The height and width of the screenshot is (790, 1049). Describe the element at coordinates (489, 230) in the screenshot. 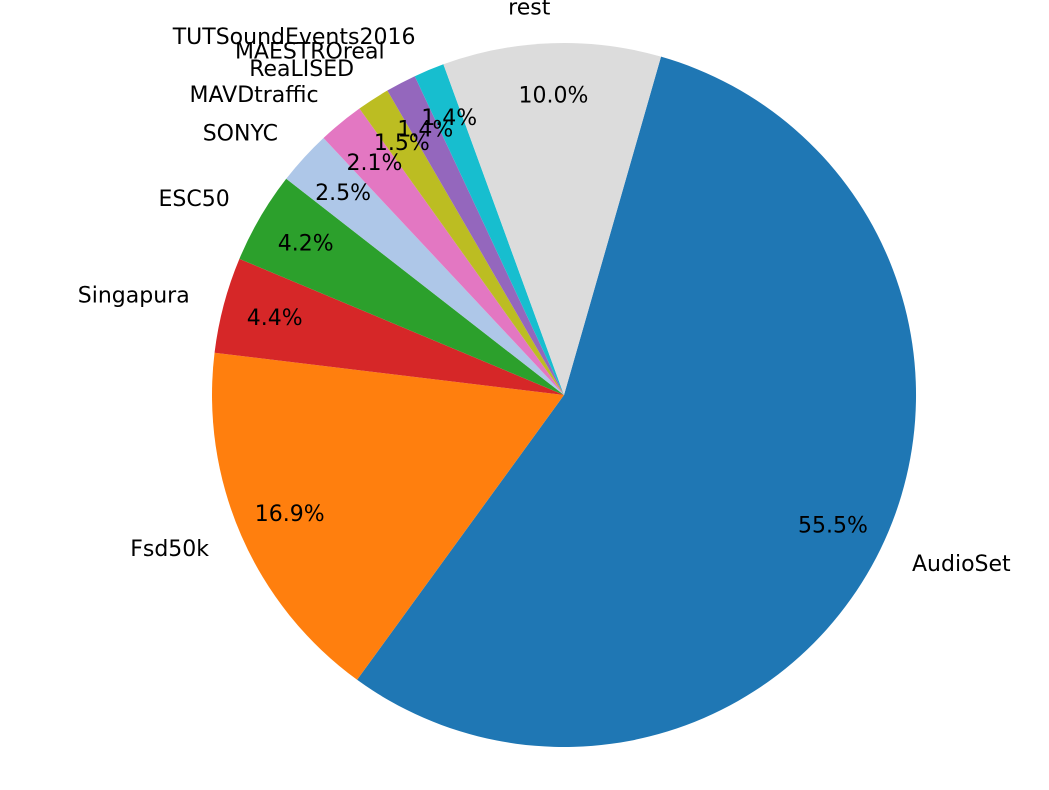

I see `pie-slice-tutsoundevents2016` at that location.